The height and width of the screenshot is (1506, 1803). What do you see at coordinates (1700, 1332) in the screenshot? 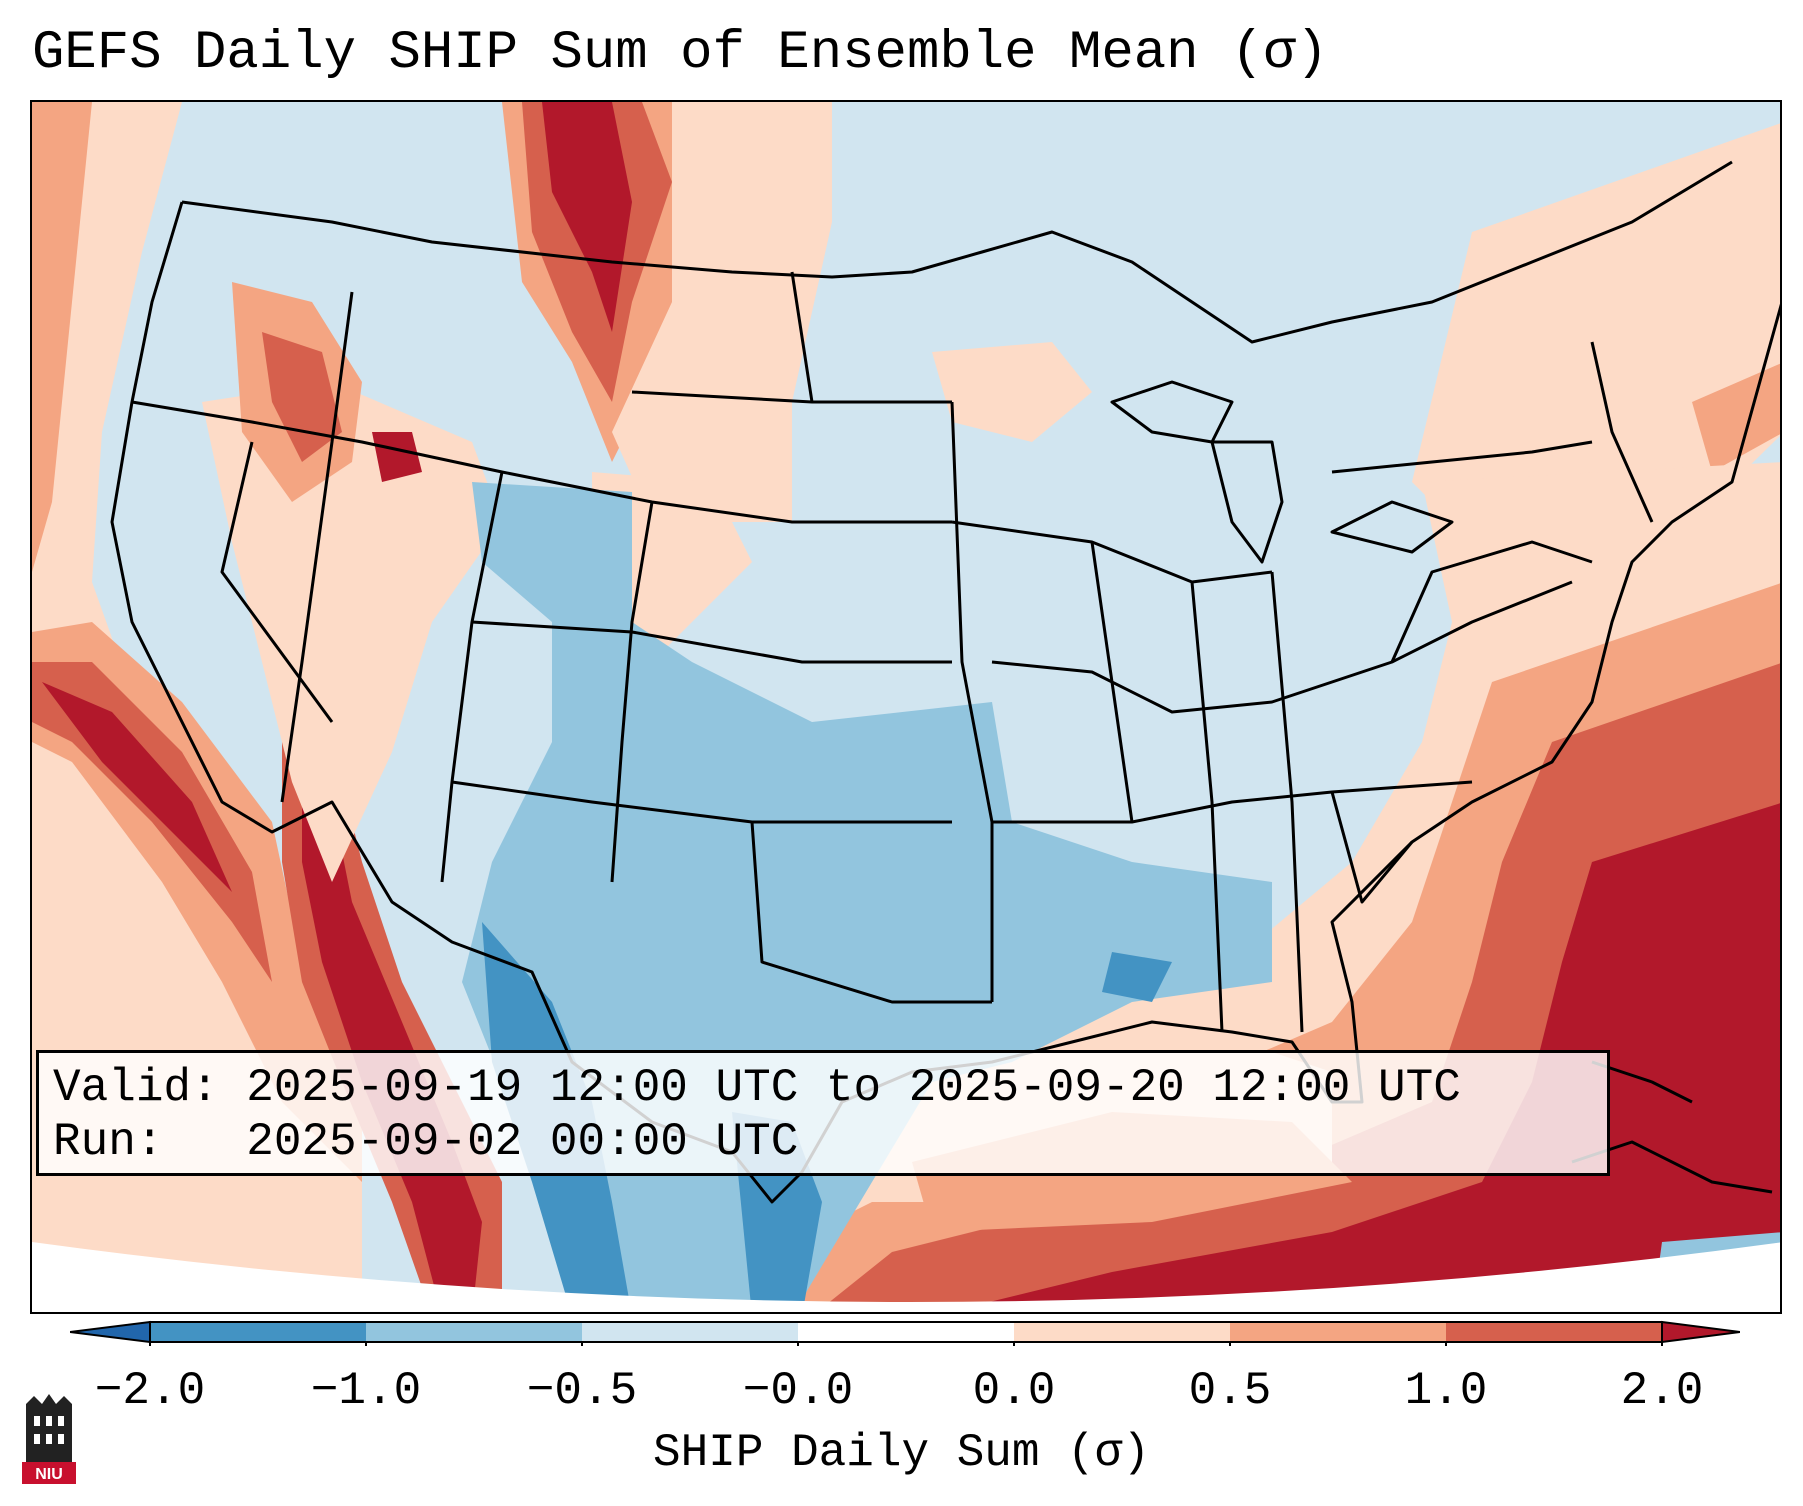
I see `colorbar-extend-high` at bounding box center [1700, 1332].